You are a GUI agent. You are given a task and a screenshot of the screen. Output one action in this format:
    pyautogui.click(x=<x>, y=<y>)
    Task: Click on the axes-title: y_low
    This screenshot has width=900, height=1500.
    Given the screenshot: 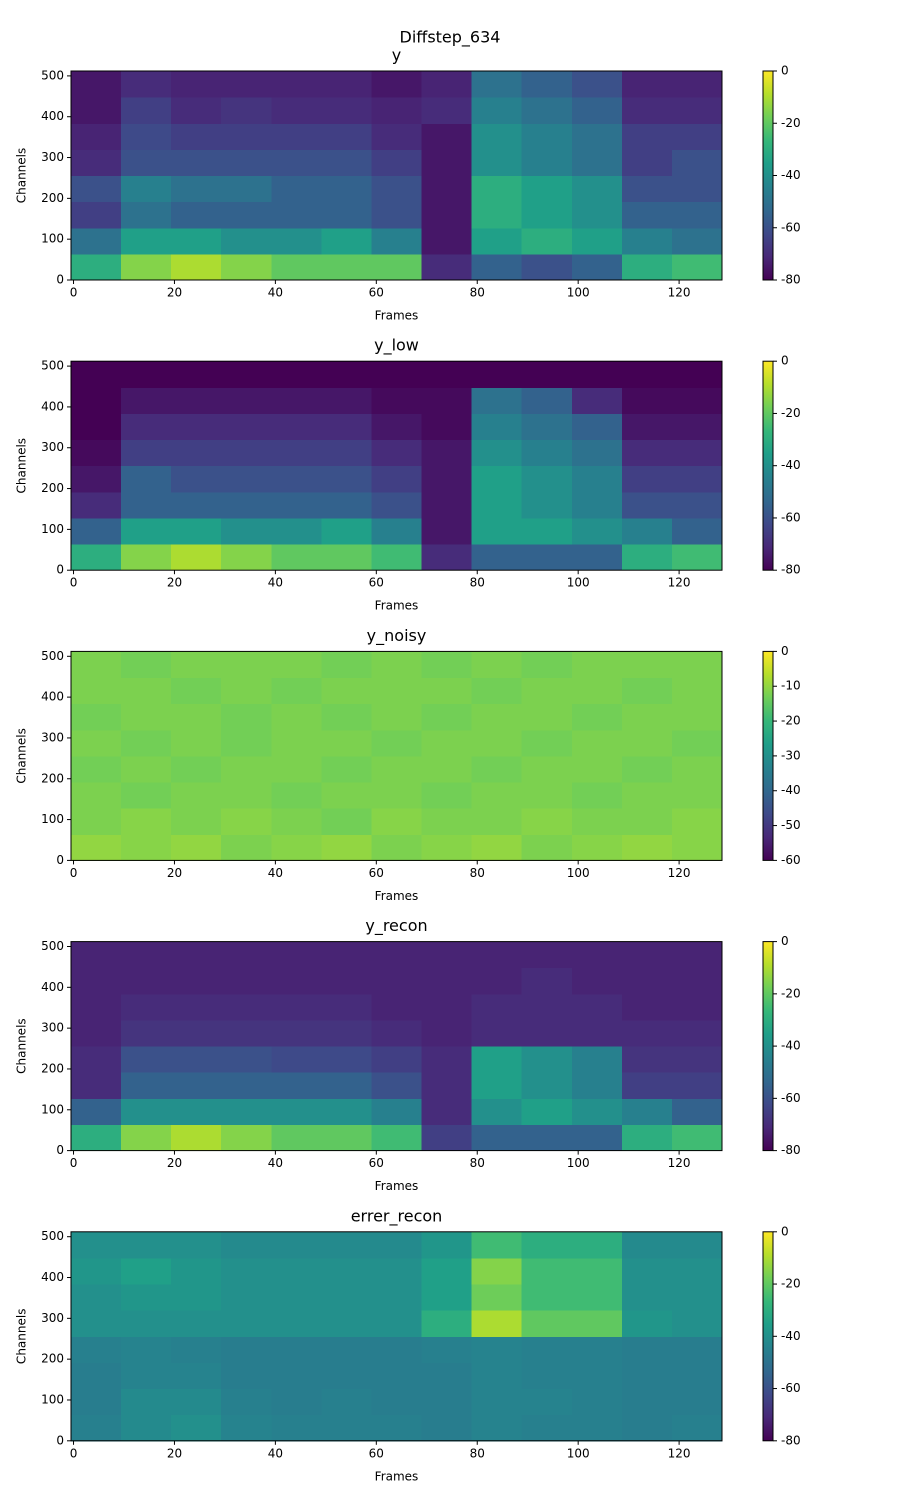 What is the action you would take?
    pyautogui.click(x=396, y=346)
    